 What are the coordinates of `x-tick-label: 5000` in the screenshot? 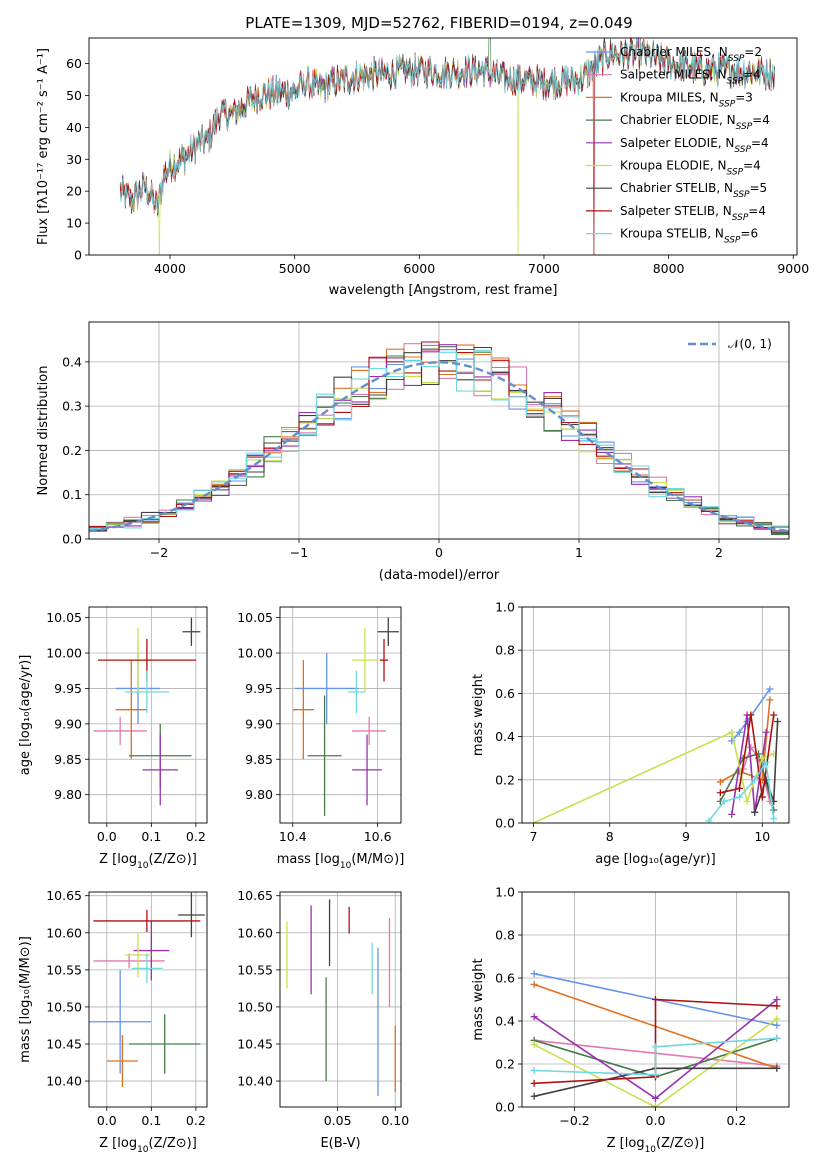 It's located at (295, 268).